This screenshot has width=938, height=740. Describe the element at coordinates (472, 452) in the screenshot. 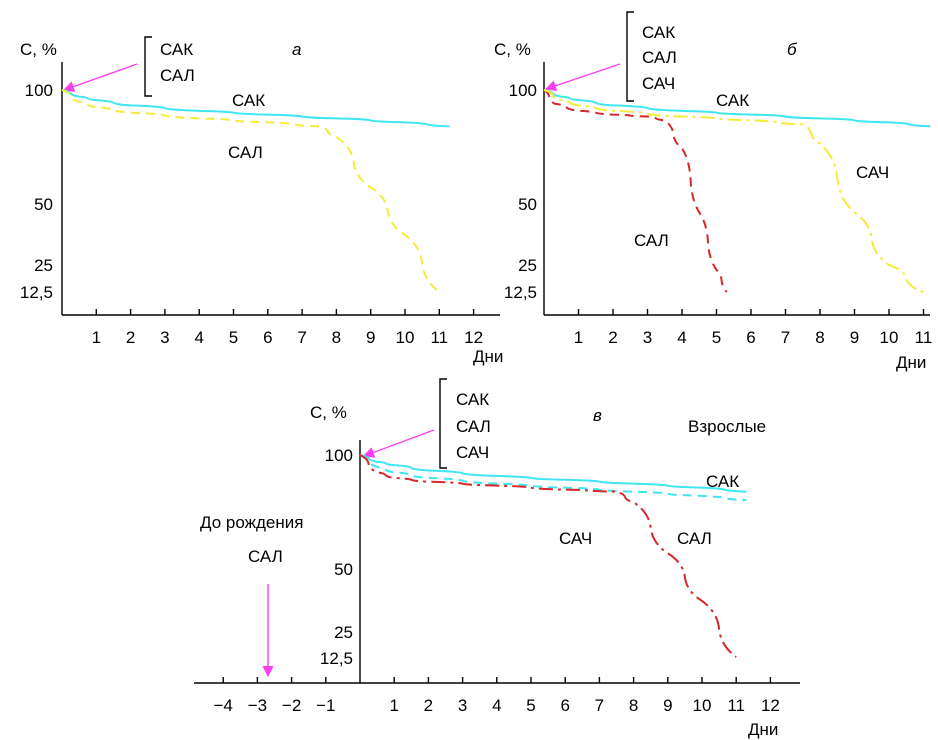

I see `panel-c-legend-item: САЧ` at that location.